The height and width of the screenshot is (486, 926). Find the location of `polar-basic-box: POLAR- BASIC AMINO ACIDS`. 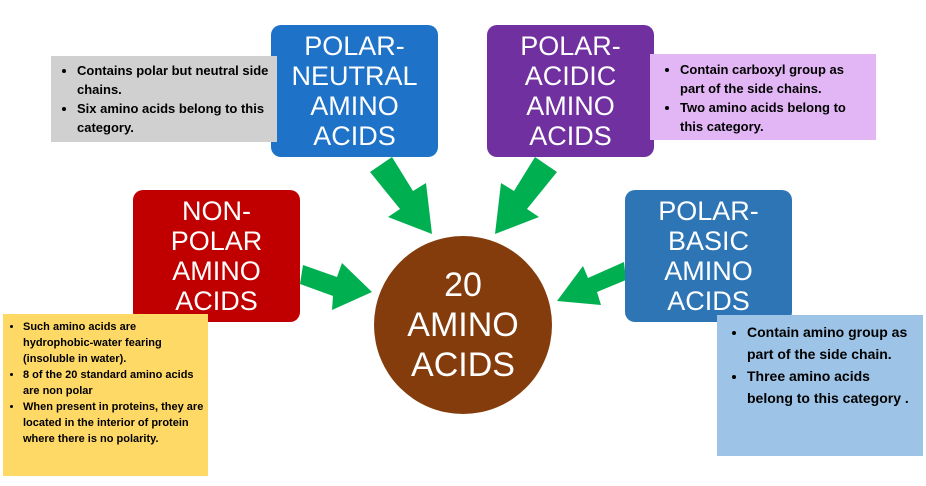

polar-basic-box: POLAR- BASIC AMINO ACIDS is located at coordinates (708, 256).